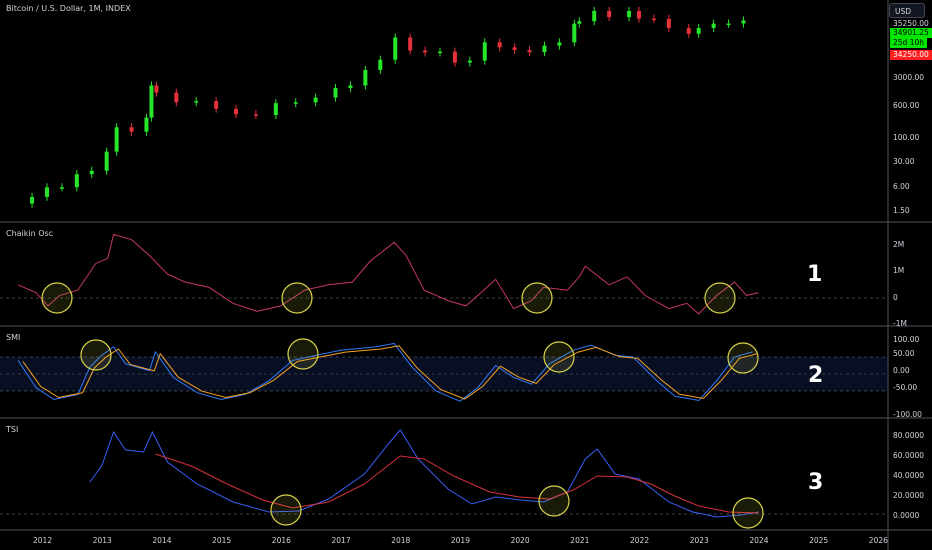  I want to click on annotation-number-3: 3, so click(816, 482).